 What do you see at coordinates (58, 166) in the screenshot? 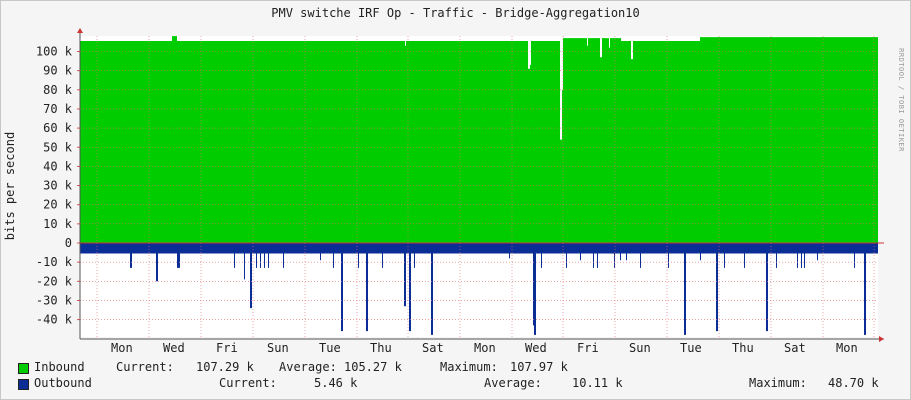
I see `y-tick-label: 40 k` at bounding box center [58, 166].